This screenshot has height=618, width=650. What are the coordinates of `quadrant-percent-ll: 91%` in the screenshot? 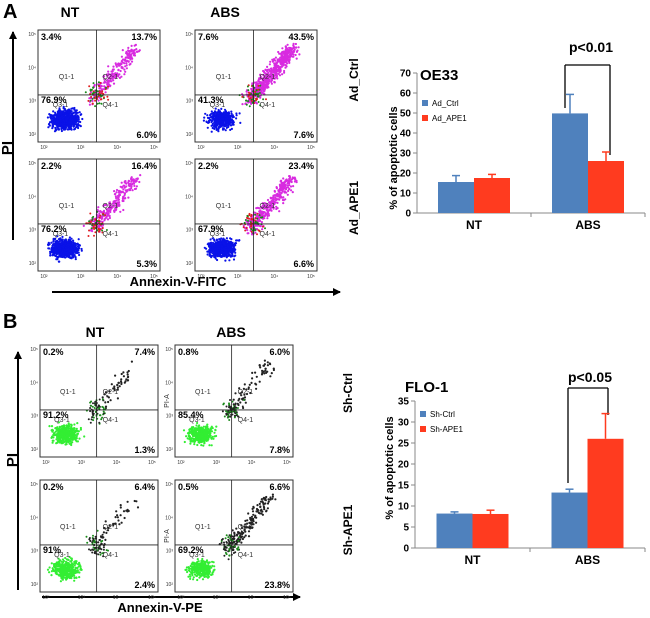 It's located at (52, 550).